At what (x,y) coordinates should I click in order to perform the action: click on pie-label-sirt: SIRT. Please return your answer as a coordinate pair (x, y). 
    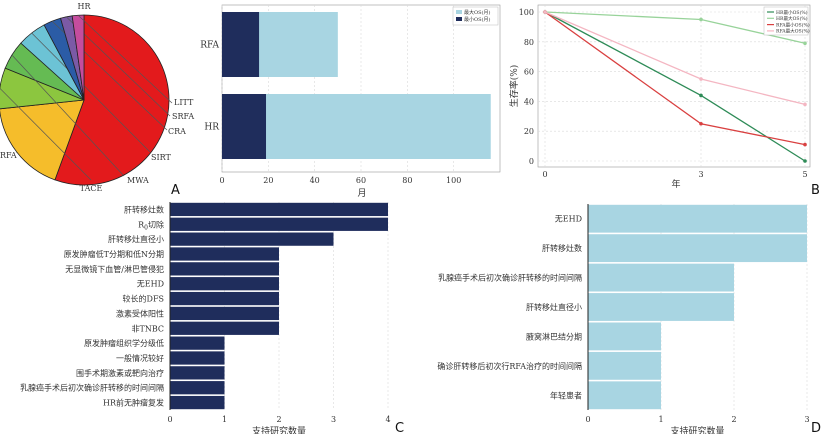
    Looking at the image, I should click on (161, 157).